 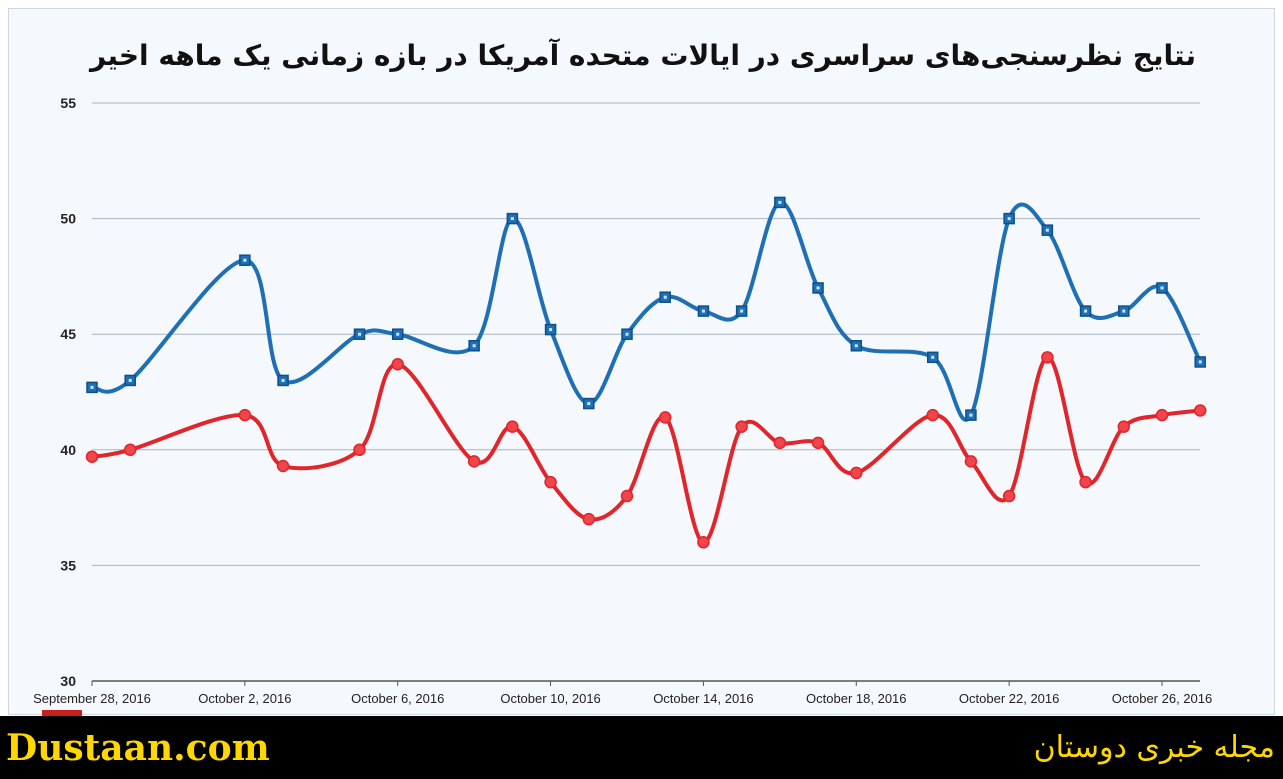 I want to click on y-tick-label: 50, so click(x=68, y=219).